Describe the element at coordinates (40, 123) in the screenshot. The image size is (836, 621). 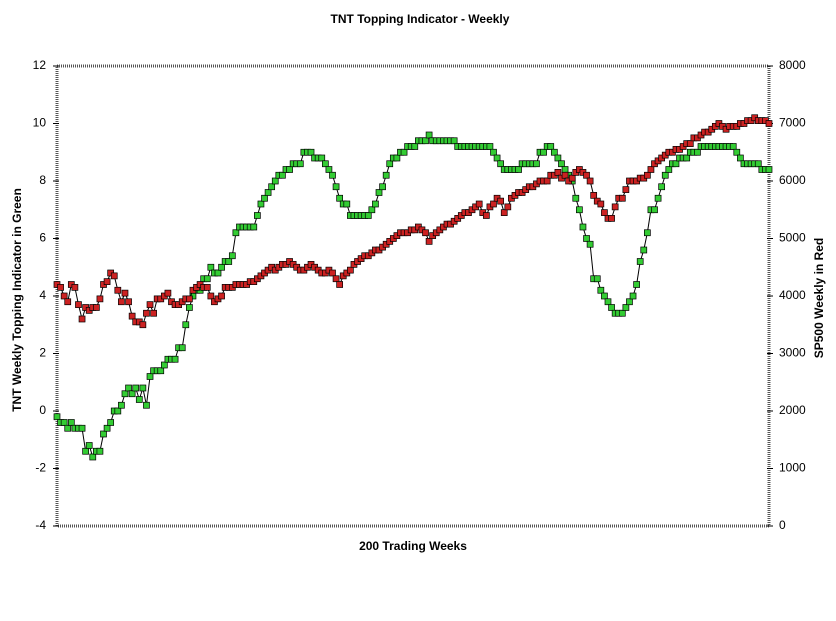
I see `y-tick-label: 10` at that location.